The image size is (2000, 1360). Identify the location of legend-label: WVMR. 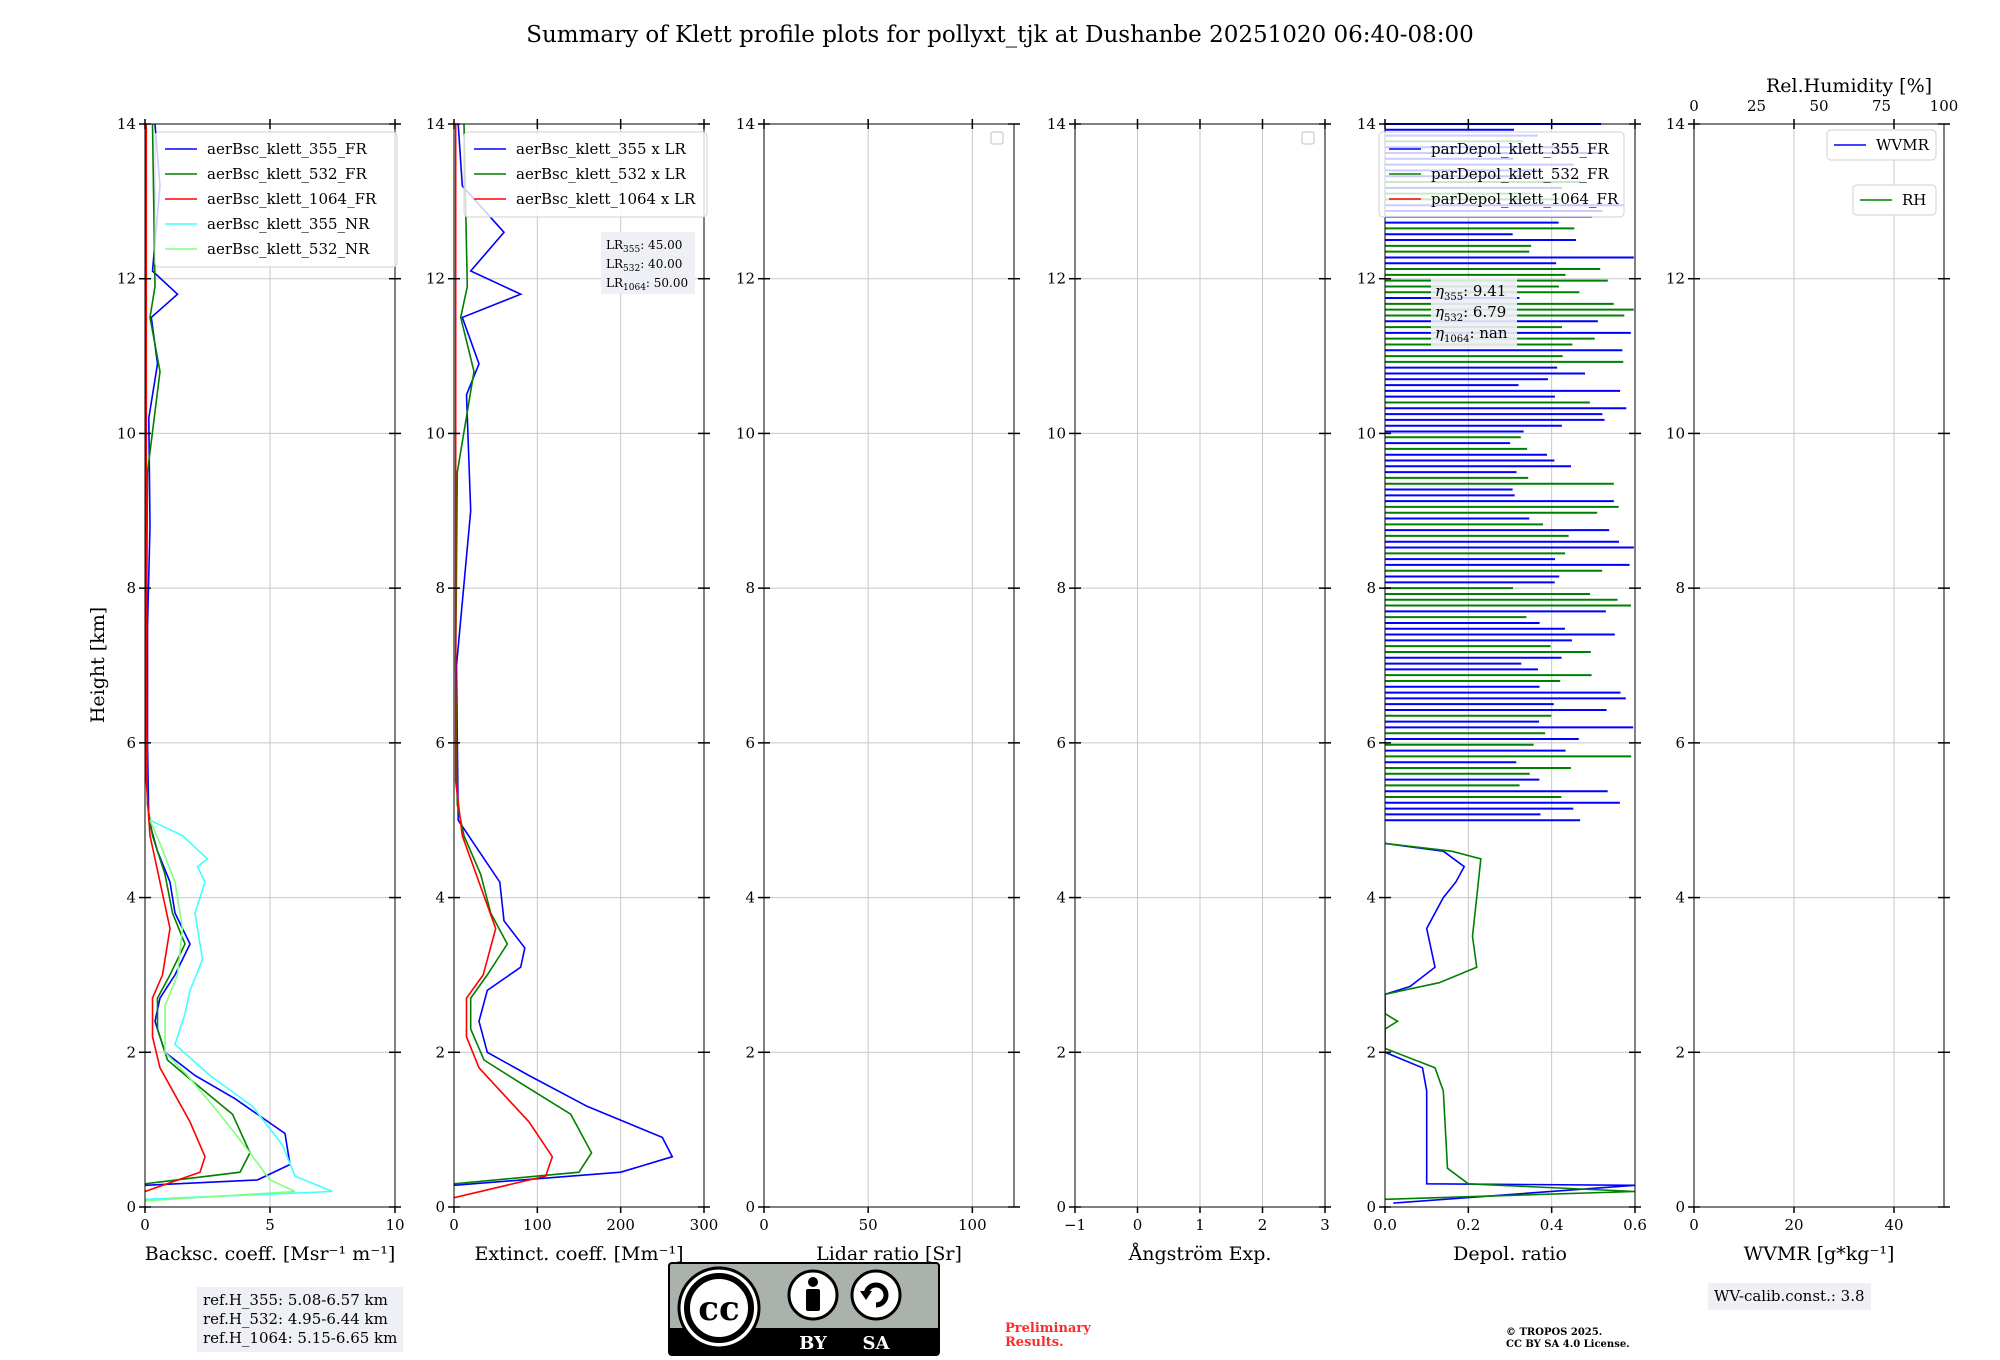
(1903, 145).